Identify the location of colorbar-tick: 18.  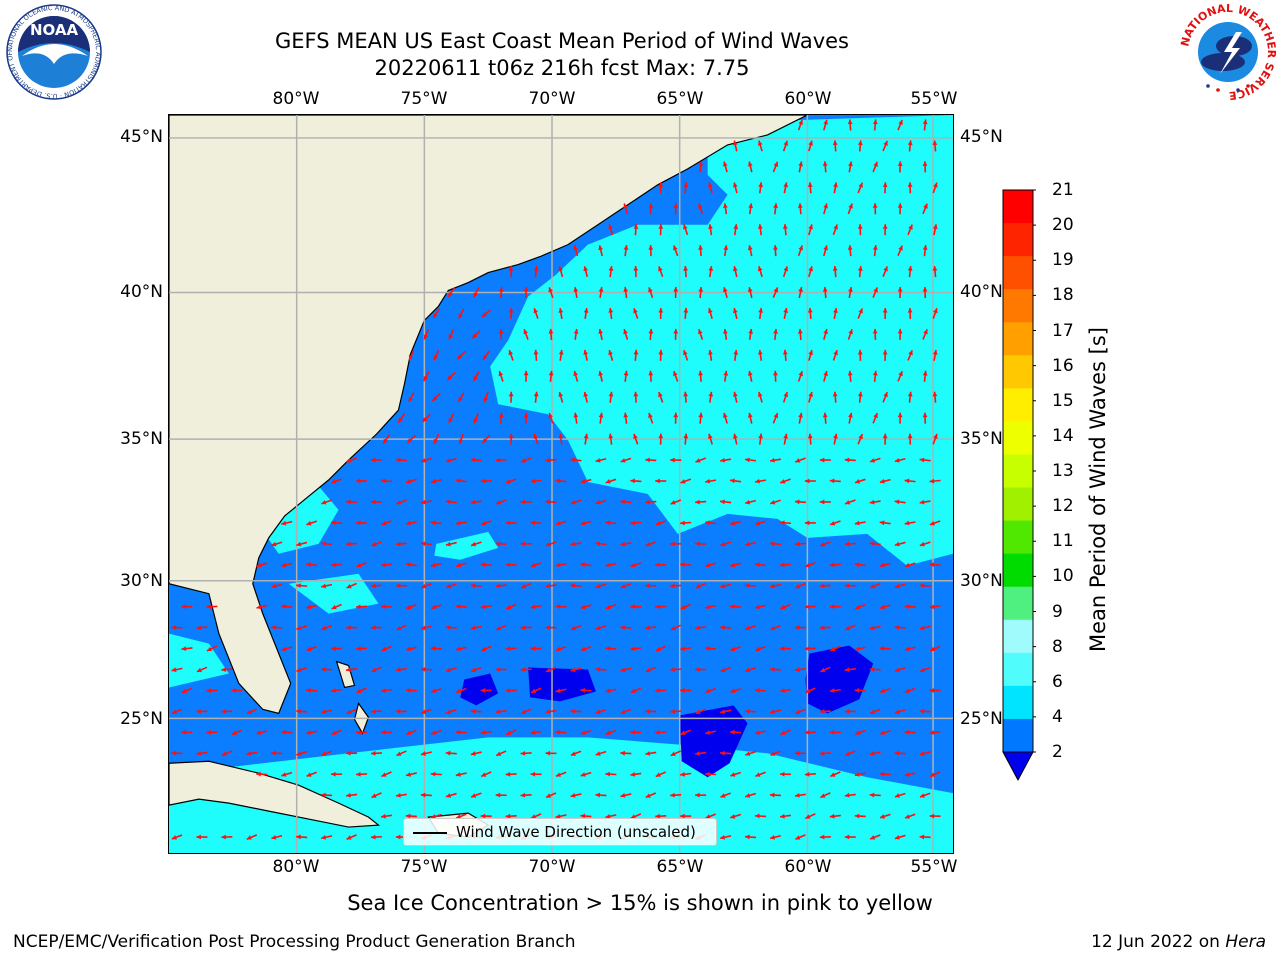
(1063, 295).